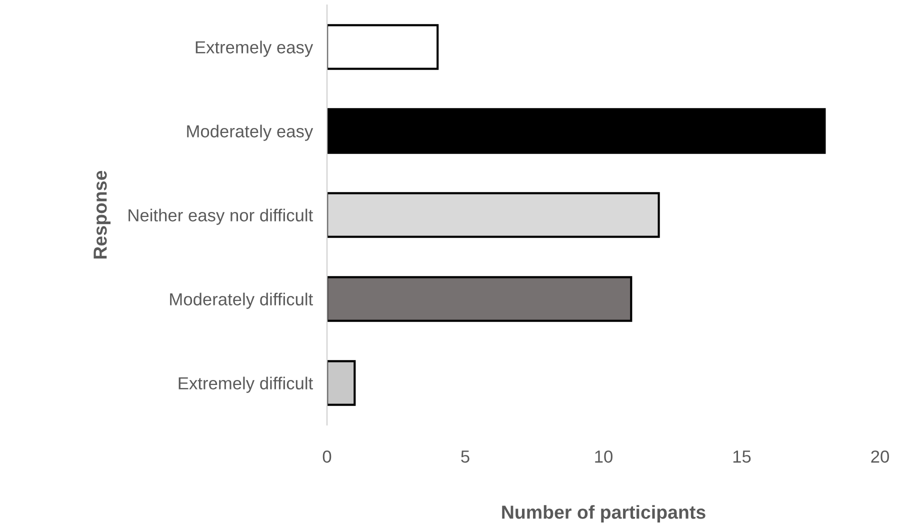 The width and height of the screenshot is (912, 532). I want to click on x-tick-label: 5, so click(465, 456).